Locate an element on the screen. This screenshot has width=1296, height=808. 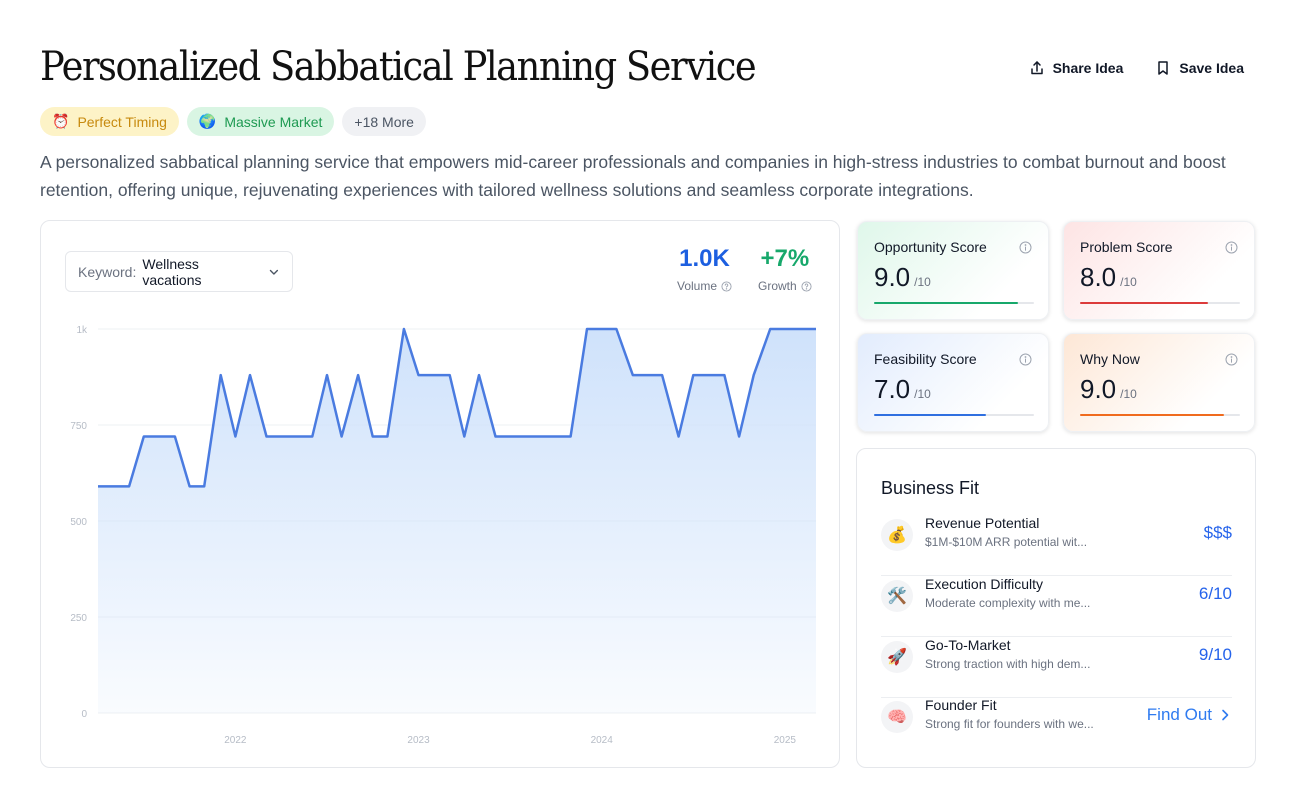
fit-name: Execution Difficulty is located at coordinates (984, 584).